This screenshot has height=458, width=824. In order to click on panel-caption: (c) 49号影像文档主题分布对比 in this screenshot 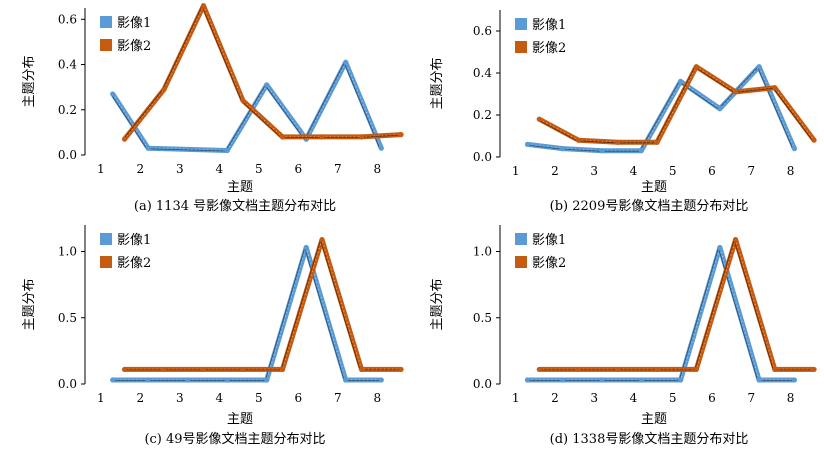, I will do `click(234, 439)`.